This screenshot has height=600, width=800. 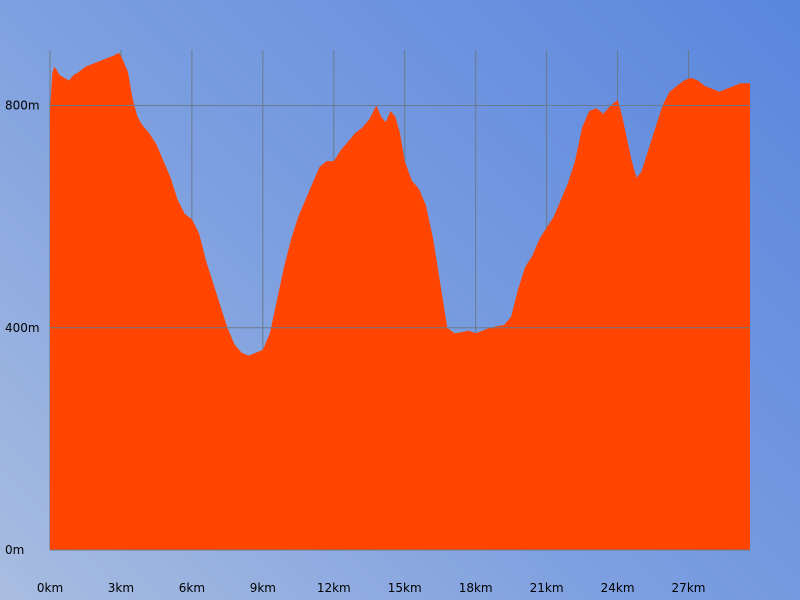 What do you see at coordinates (22, 106) in the screenshot?
I see `y-tick-label: 800m` at bounding box center [22, 106].